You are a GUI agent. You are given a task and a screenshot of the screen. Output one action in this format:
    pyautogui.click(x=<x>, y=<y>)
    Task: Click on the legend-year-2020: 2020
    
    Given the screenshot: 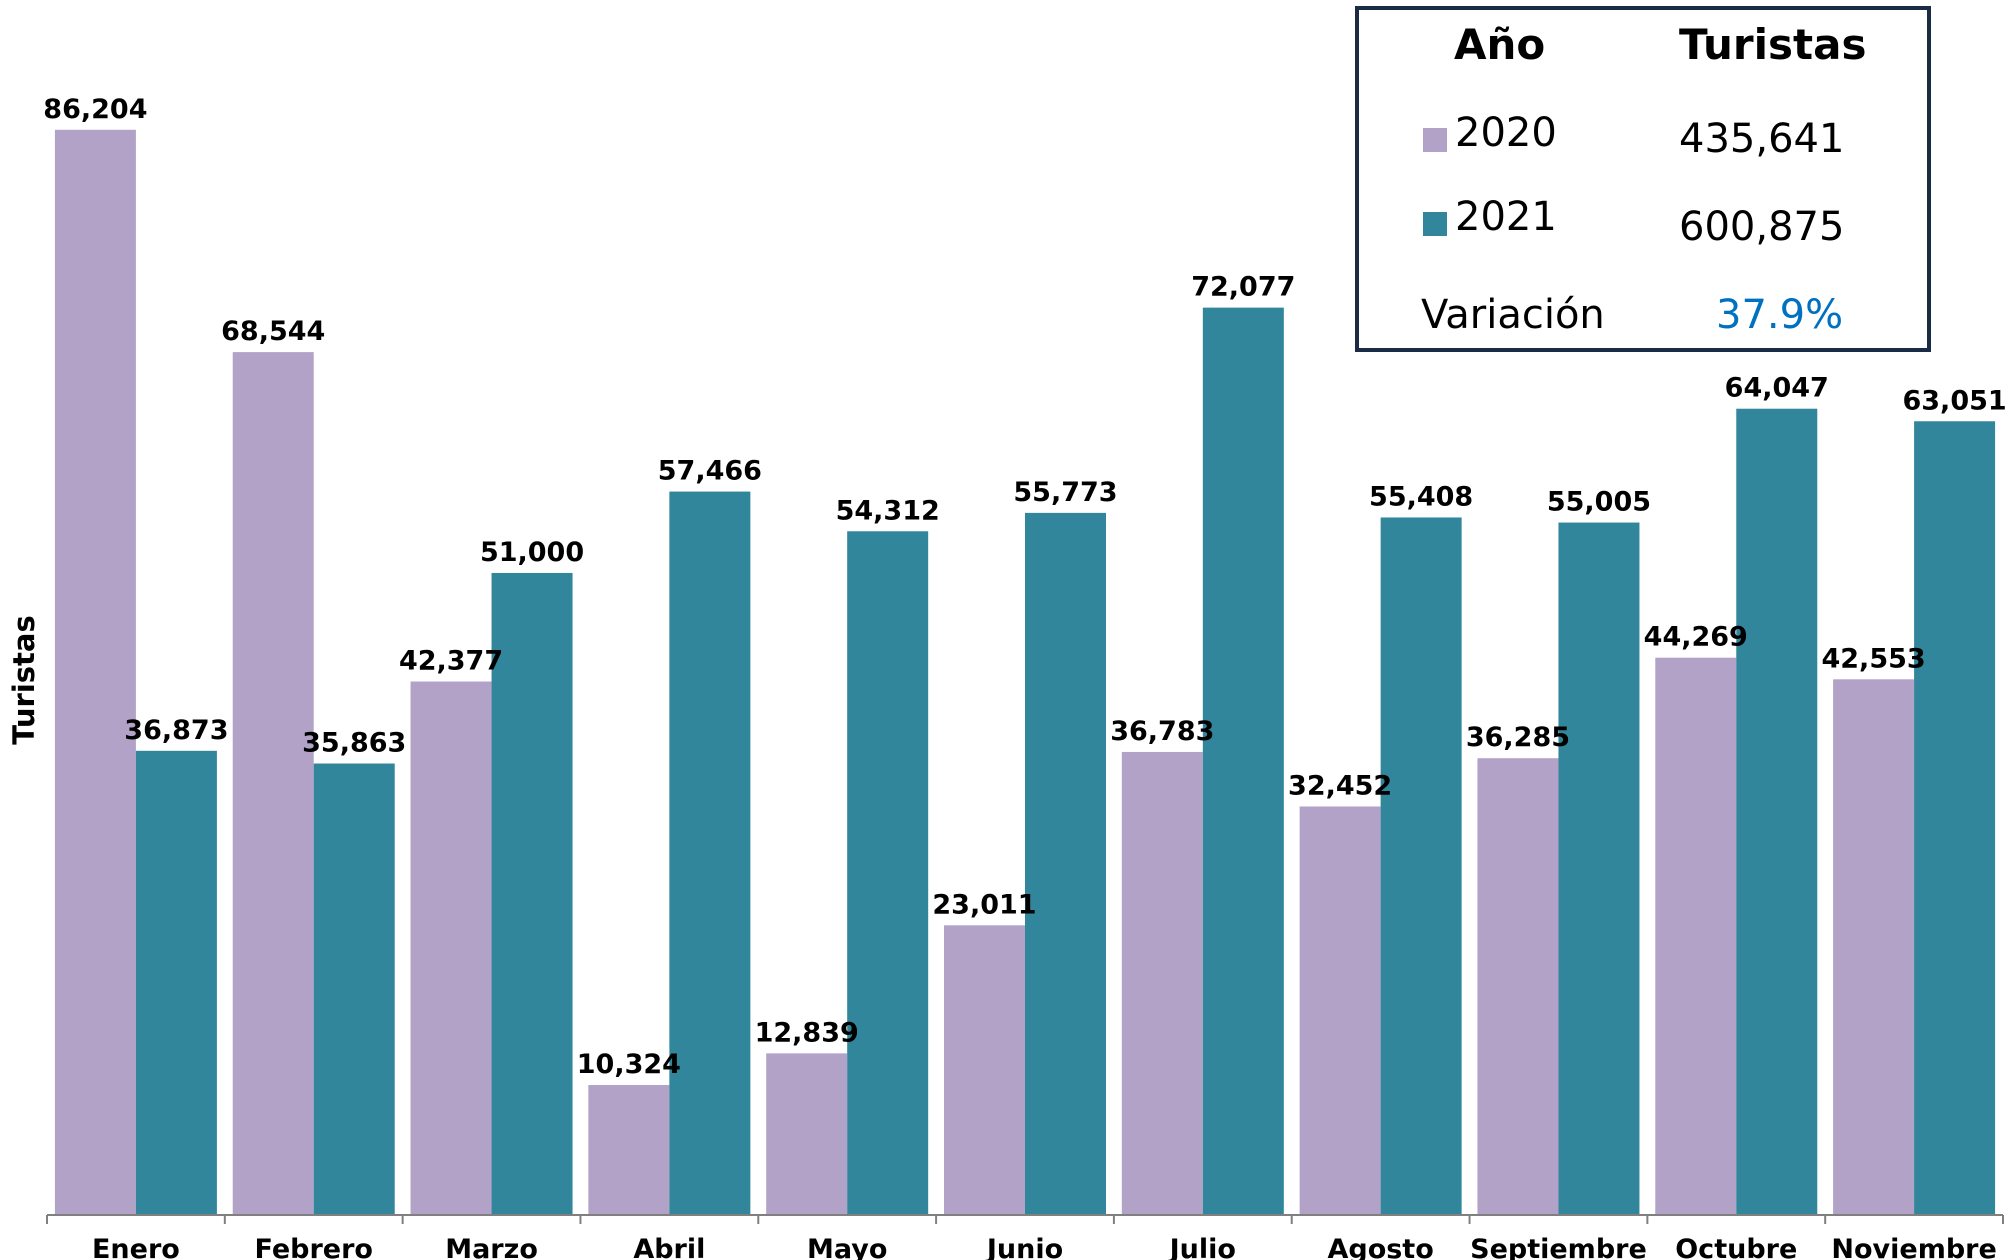 What is the action you would take?
    pyautogui.click(x=1506, y=133)
    